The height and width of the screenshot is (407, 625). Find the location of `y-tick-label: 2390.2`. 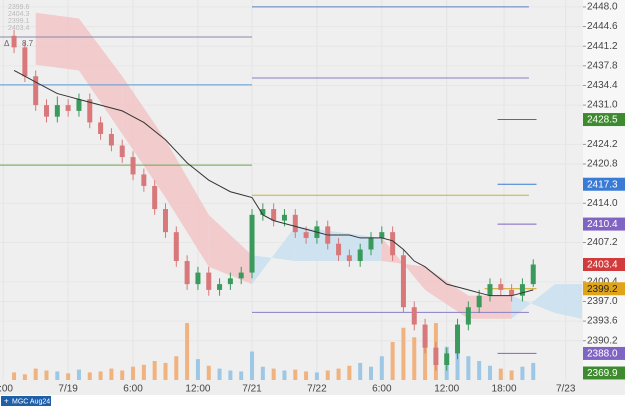

y-tick-label: 2390.2 is located at coordinates (602, 340).